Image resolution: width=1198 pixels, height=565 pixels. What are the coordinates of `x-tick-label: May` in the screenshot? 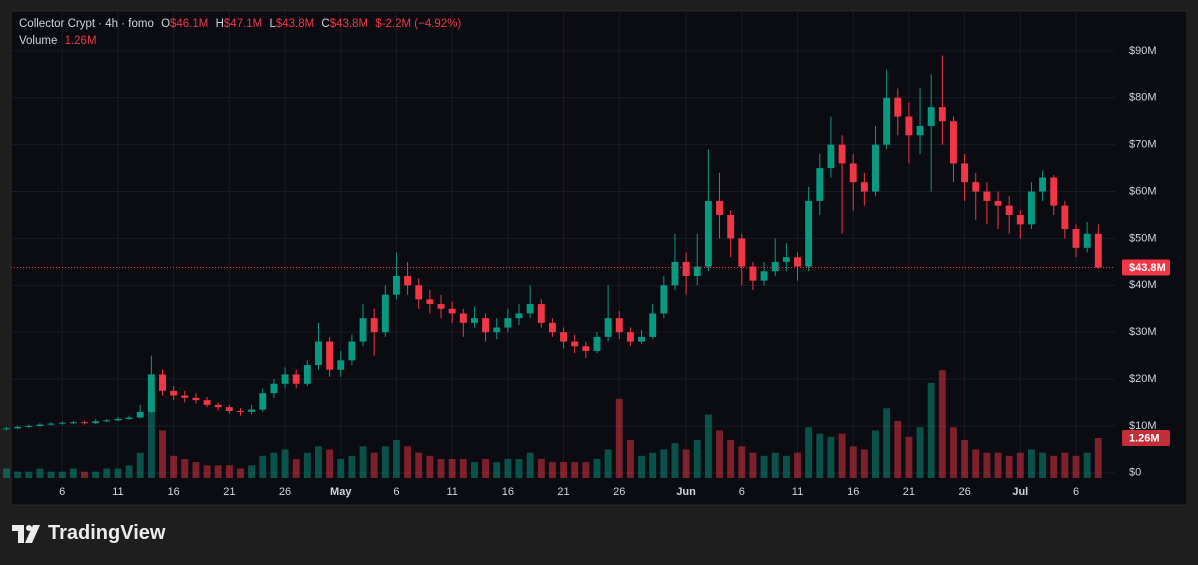 It's located at (341, 492).